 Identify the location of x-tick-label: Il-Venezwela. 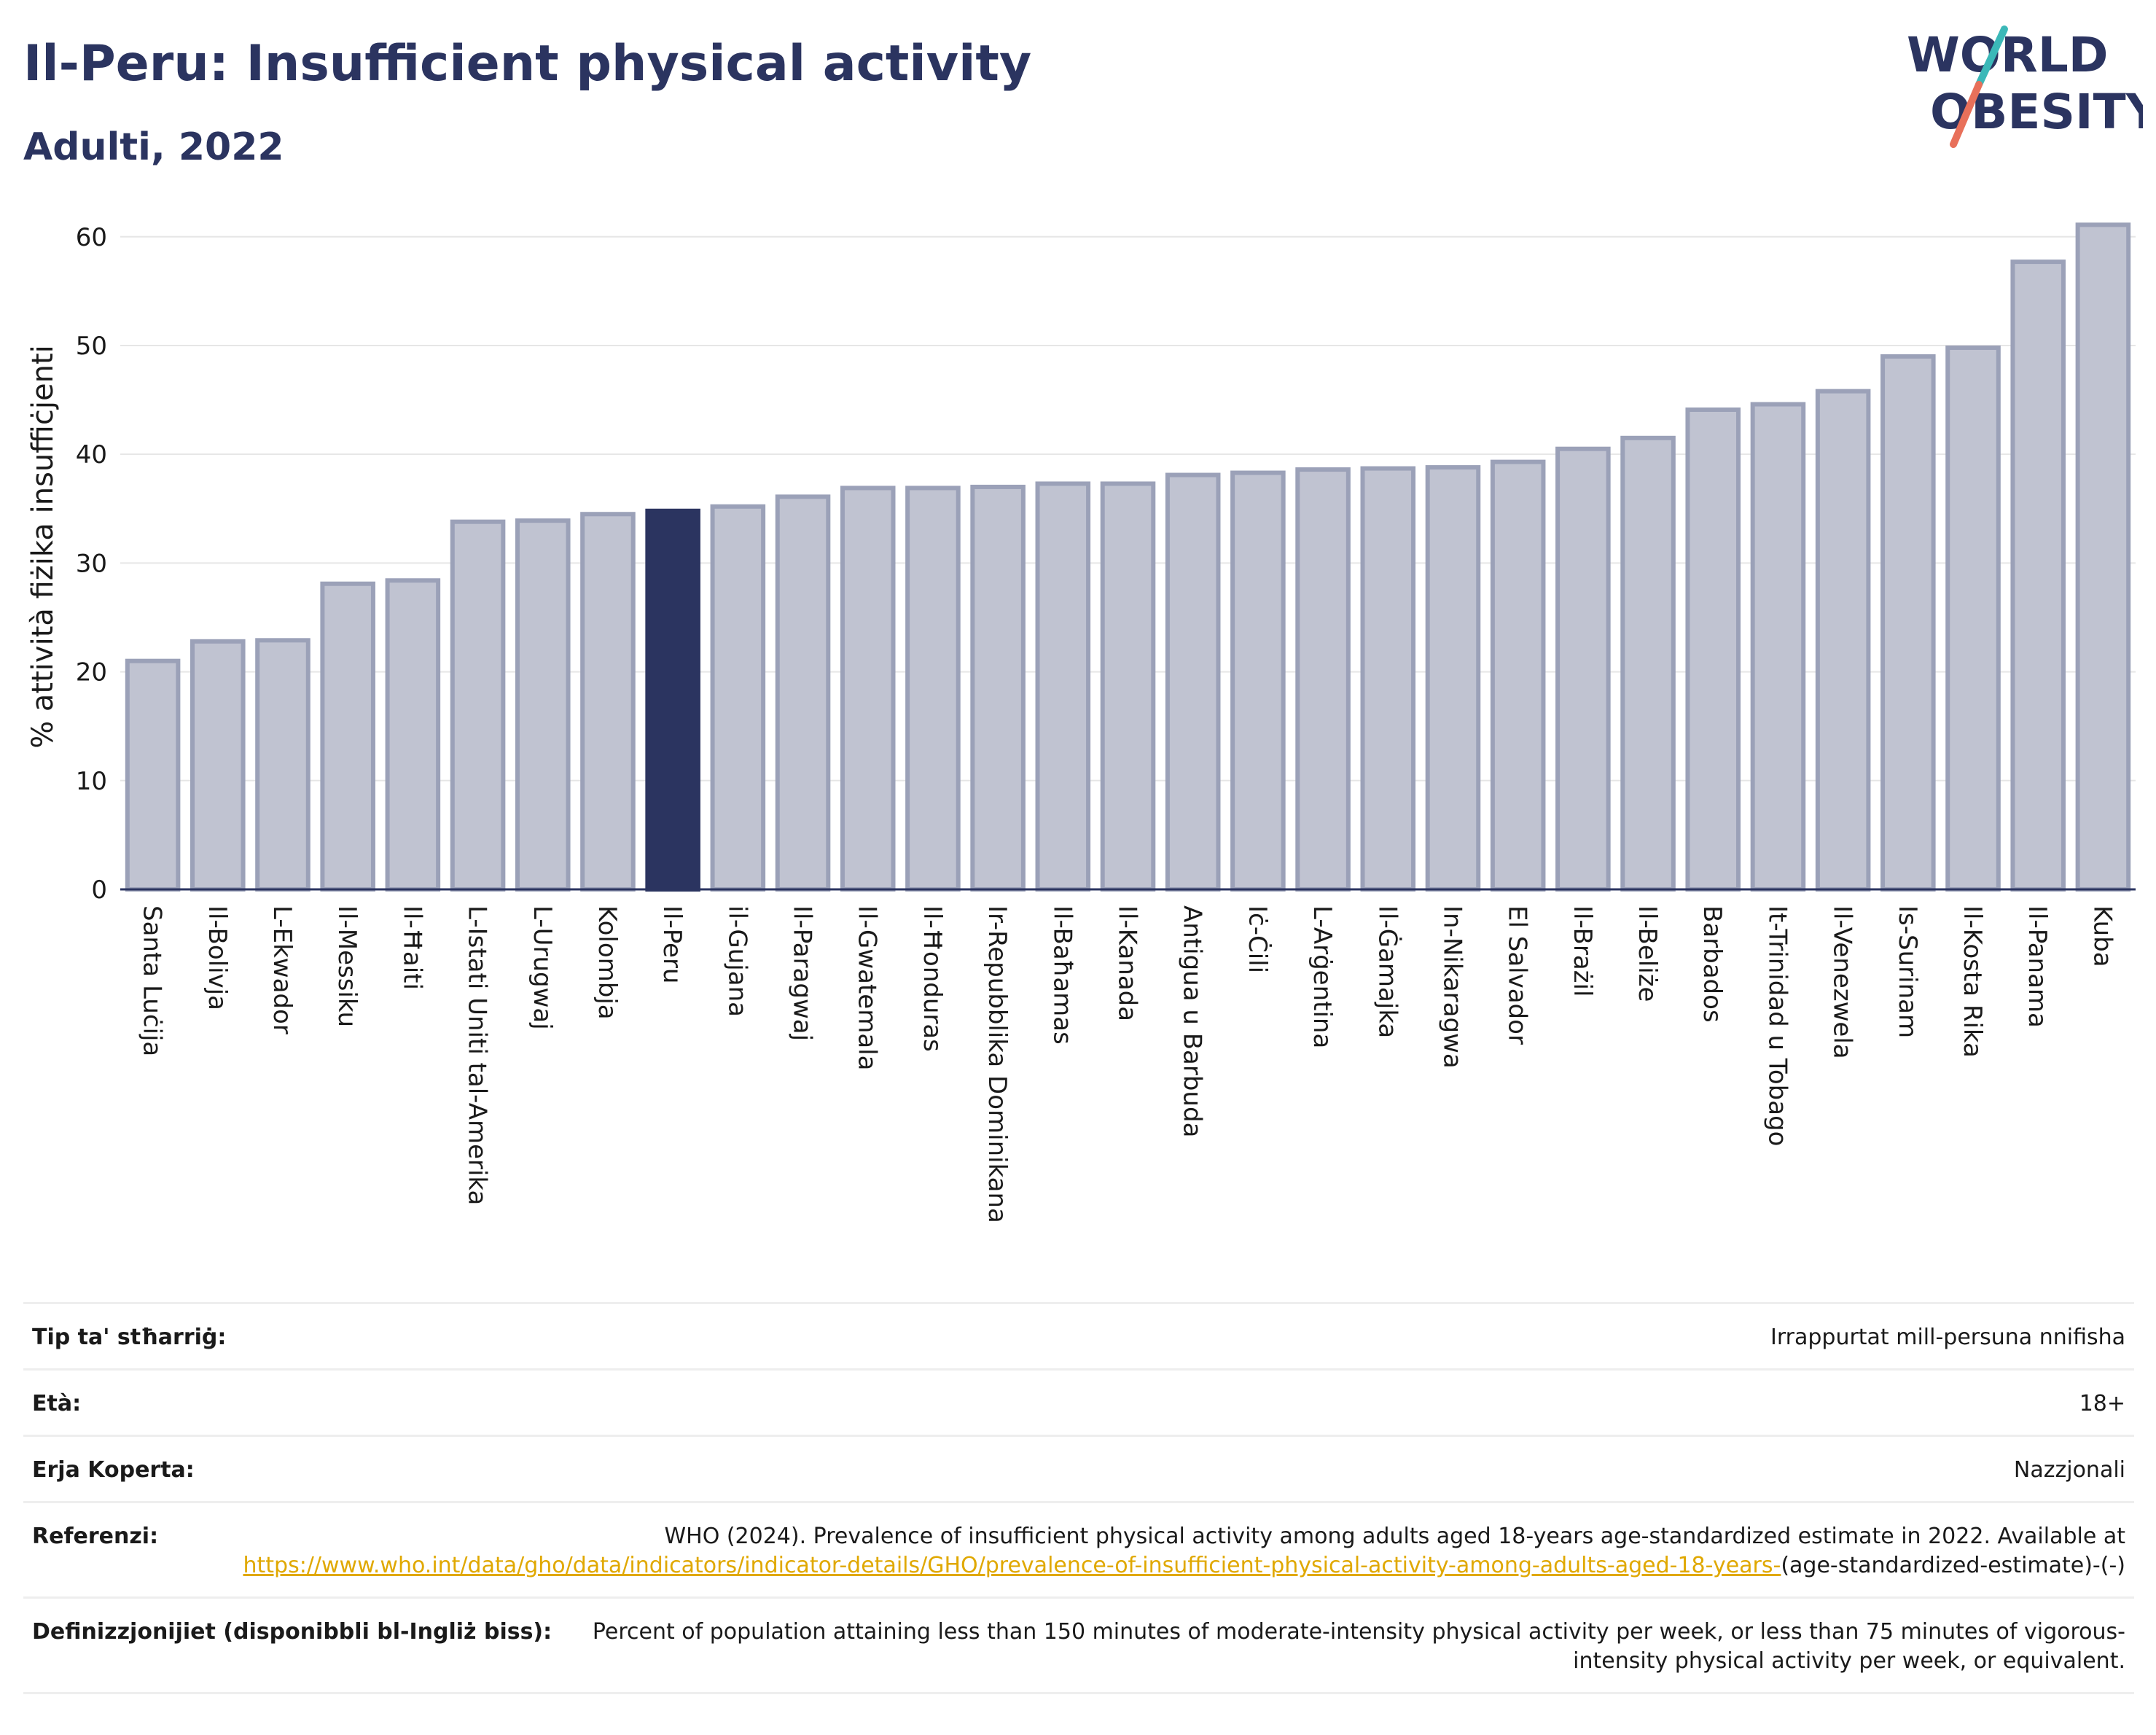
(1842, 982).